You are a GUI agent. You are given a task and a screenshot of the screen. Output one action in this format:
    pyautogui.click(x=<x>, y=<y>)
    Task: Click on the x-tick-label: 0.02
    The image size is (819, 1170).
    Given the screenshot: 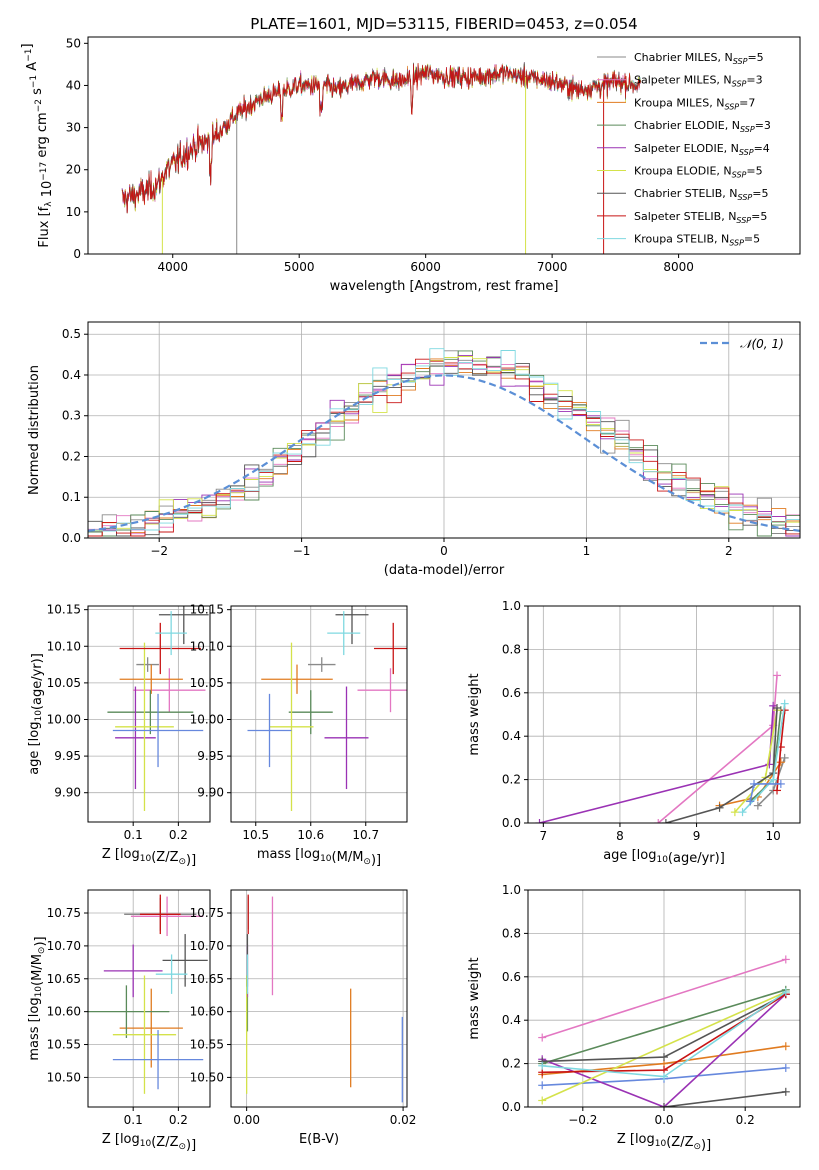 What is the action you would take?
    pyautogui.click(x=403, y=1120)
    